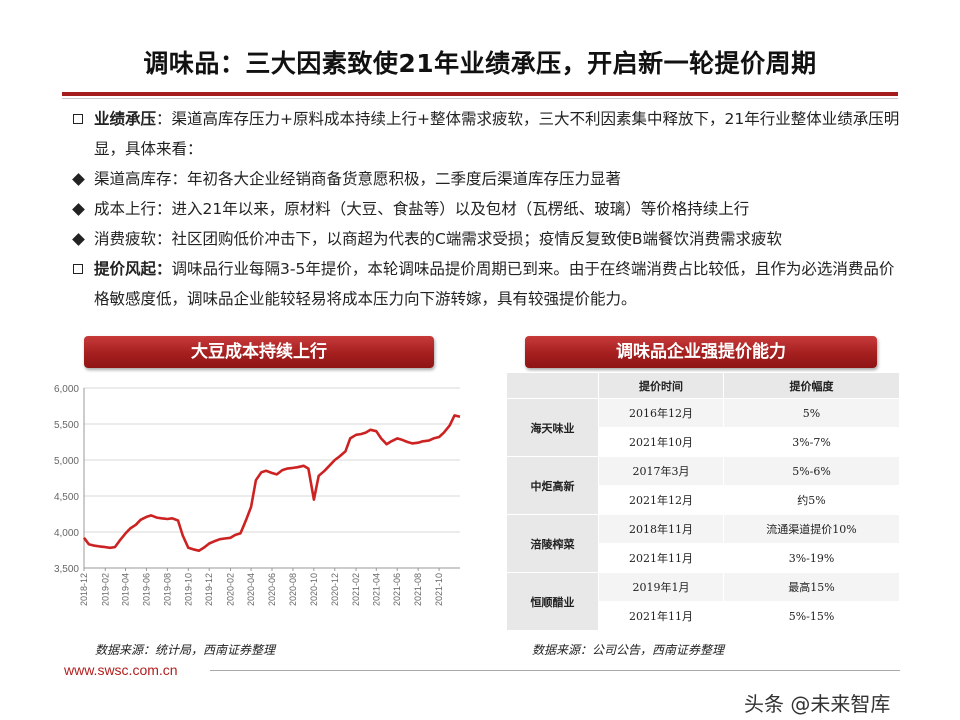  I want to click on hike-date-cell: 2019年1月, so click(661, 587).